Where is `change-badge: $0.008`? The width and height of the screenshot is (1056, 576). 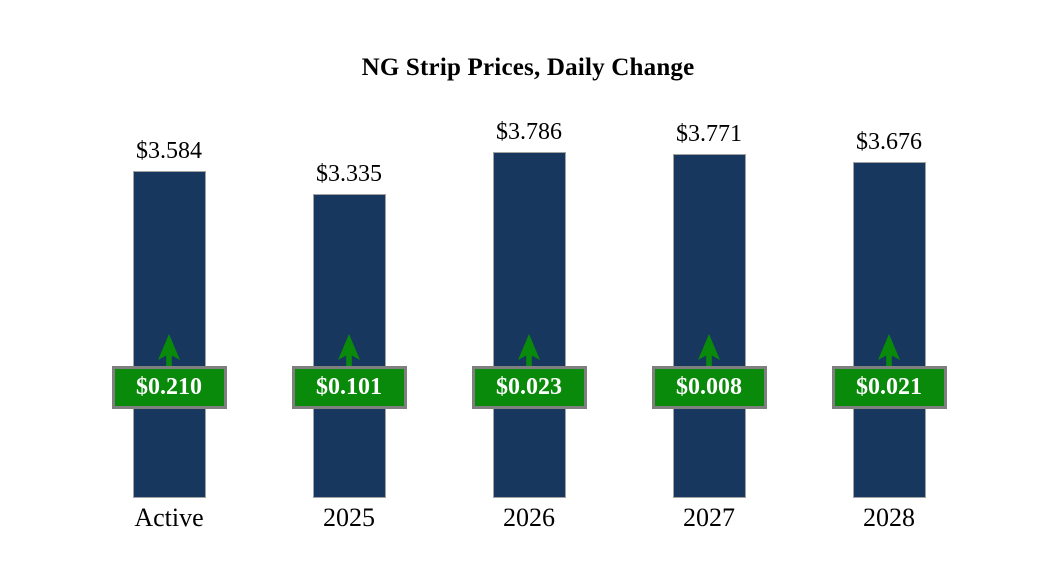
change-badge: $0.008 is located at coordinates (709, 387).